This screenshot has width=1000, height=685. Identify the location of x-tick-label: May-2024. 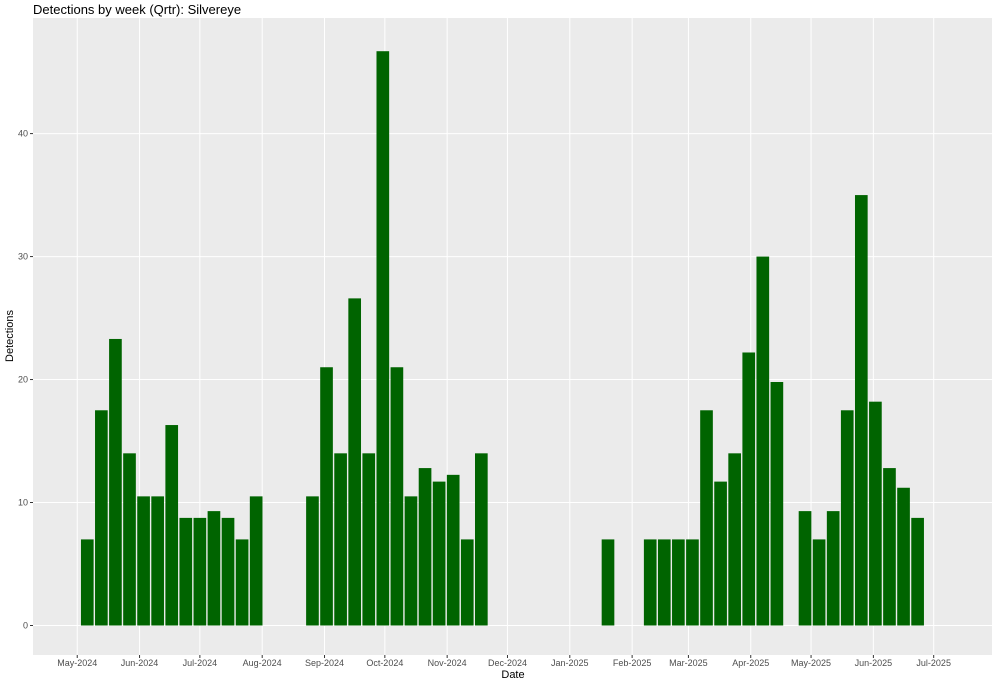
(77, 663).